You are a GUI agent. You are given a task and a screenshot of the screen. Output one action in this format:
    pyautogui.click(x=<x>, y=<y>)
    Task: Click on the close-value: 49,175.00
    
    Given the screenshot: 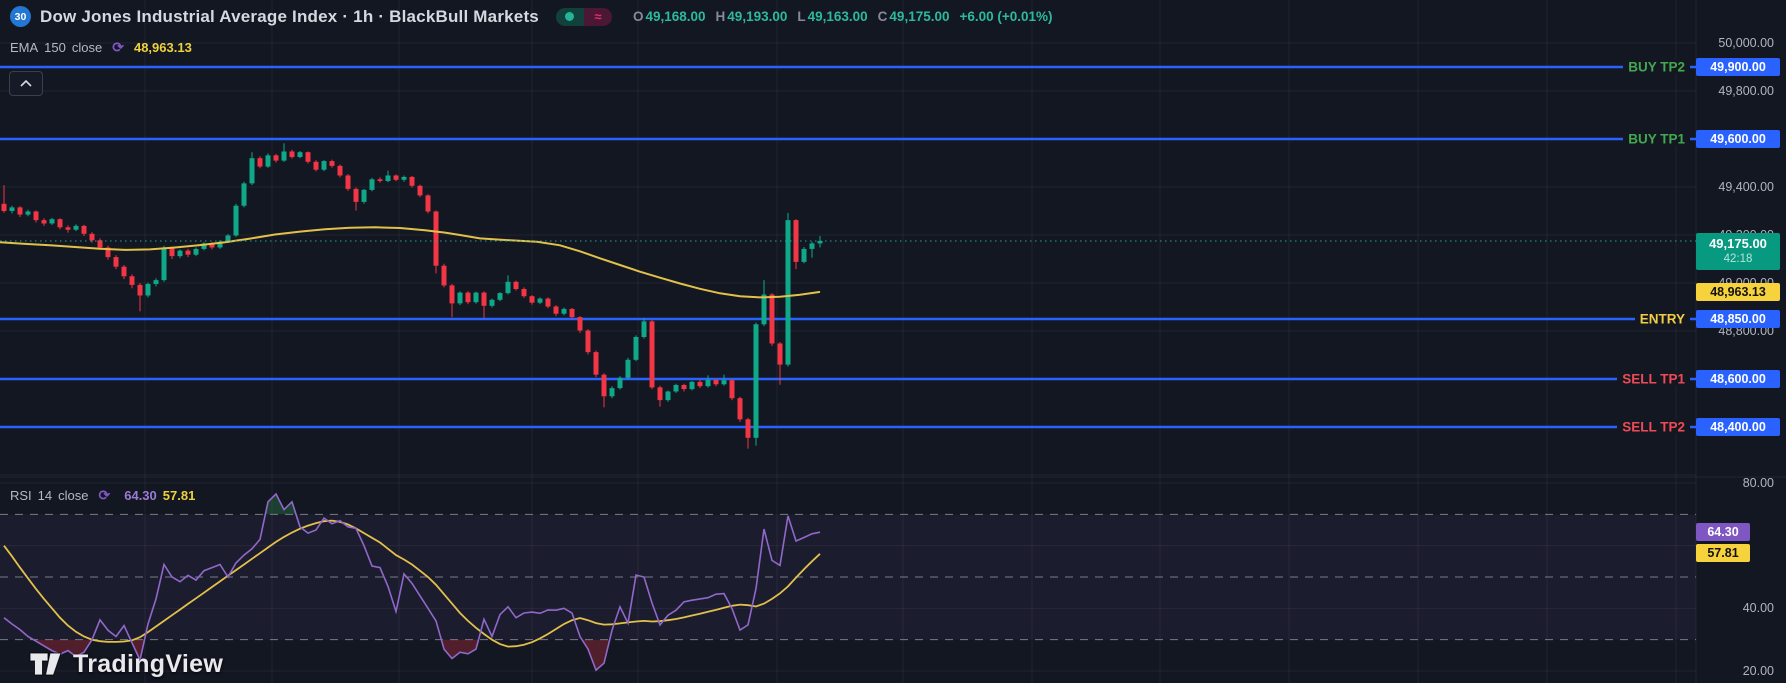 What is the action you would take?
    pyautogui.click(x=919, y=16)
    